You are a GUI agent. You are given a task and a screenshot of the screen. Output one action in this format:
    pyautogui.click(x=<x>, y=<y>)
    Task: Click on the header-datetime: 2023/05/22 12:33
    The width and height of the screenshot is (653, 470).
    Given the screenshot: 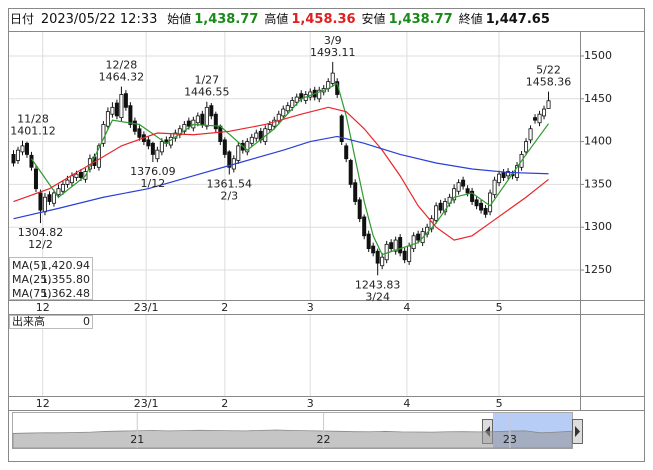 What is the action you would take?
    pyautogui.click(x=99, y=19)
    